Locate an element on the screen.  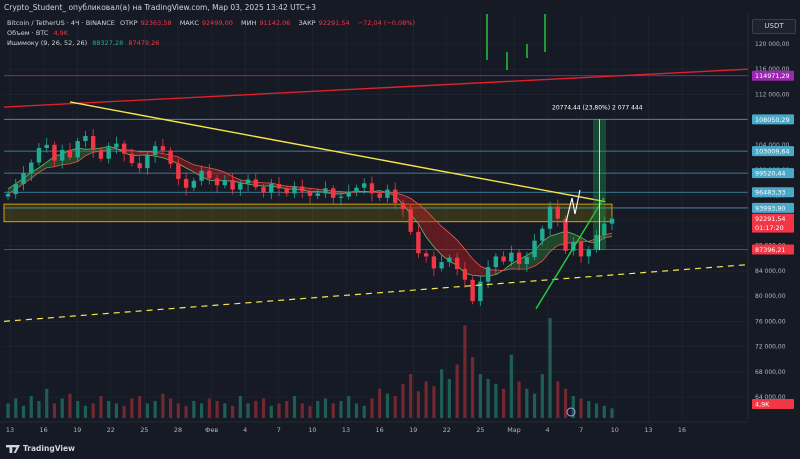
price-tick-label: 120 000,00 is located at coordinates (772, 44).